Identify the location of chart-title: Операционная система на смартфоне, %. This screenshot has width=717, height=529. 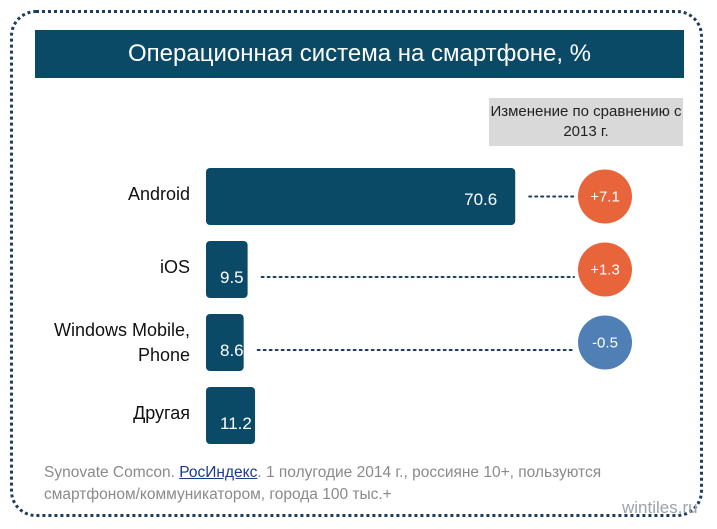
(359, 54).